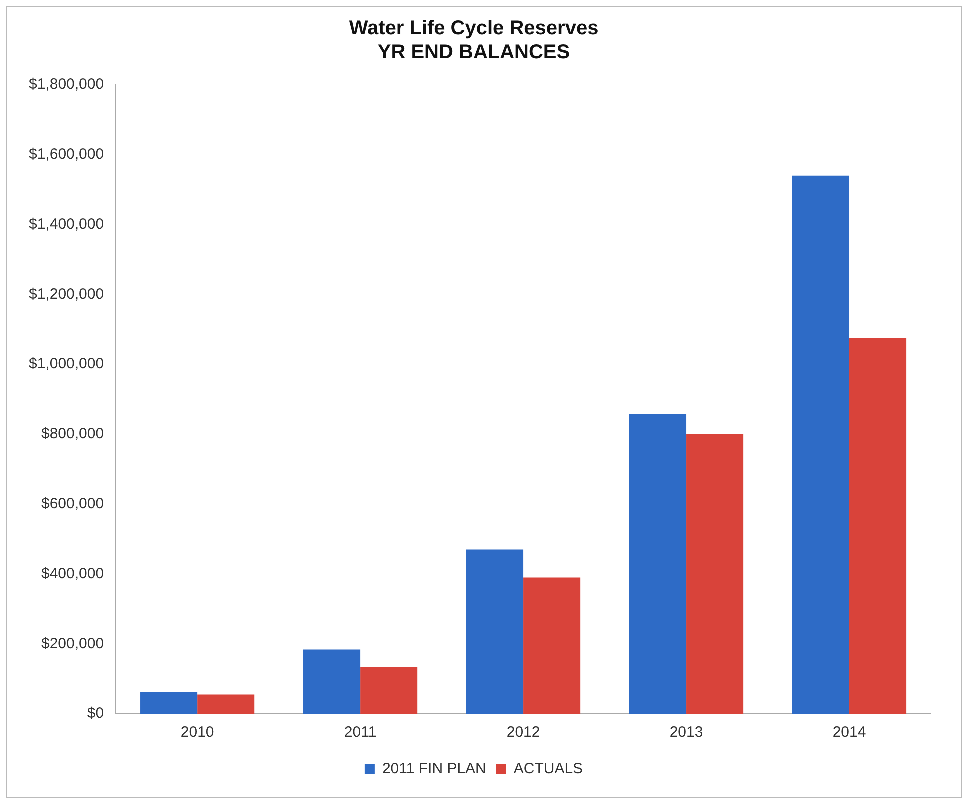  What do you see at coordinates (474, 53) in the screenshot?
I see `text: YR END BALANCES` at bounding box center [474, 53].